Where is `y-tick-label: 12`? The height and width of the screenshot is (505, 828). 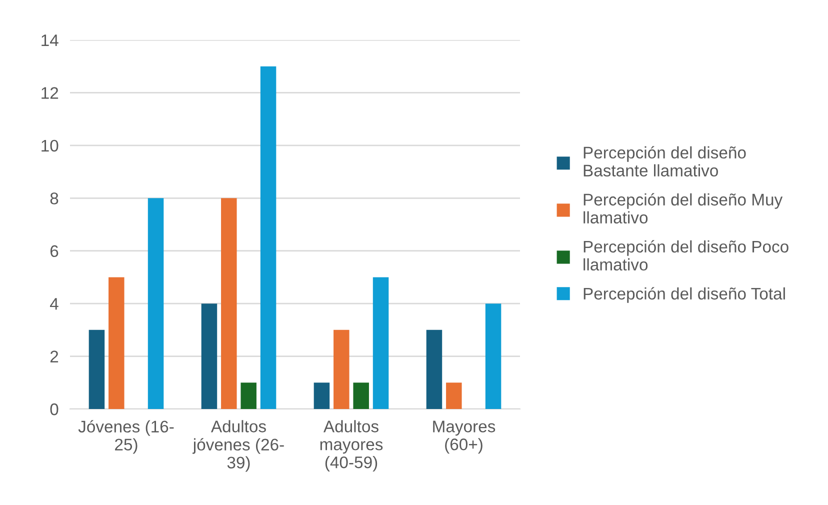 y-tick-label: 12 is located at coordinates (50, 93).